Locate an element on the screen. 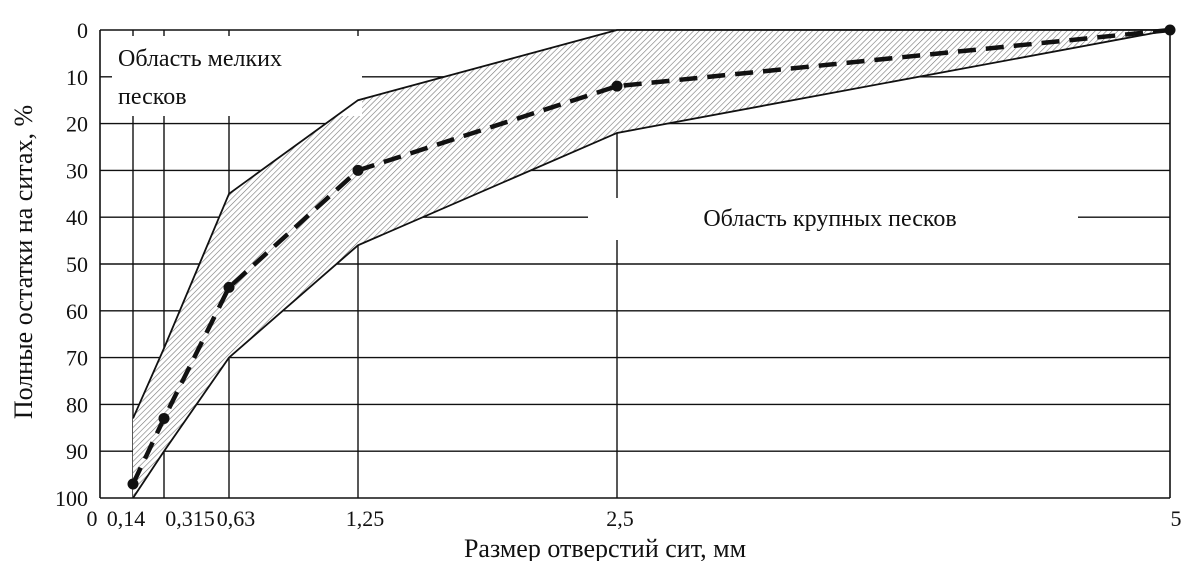  y-tick-label: 20 is located at coordinates (77, 124).